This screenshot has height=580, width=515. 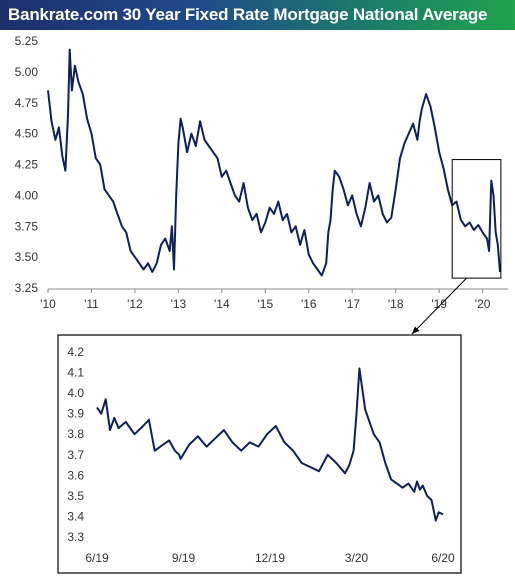 I want to click on inset-y-tick-label: 3.7, so click(x=75, y=455).